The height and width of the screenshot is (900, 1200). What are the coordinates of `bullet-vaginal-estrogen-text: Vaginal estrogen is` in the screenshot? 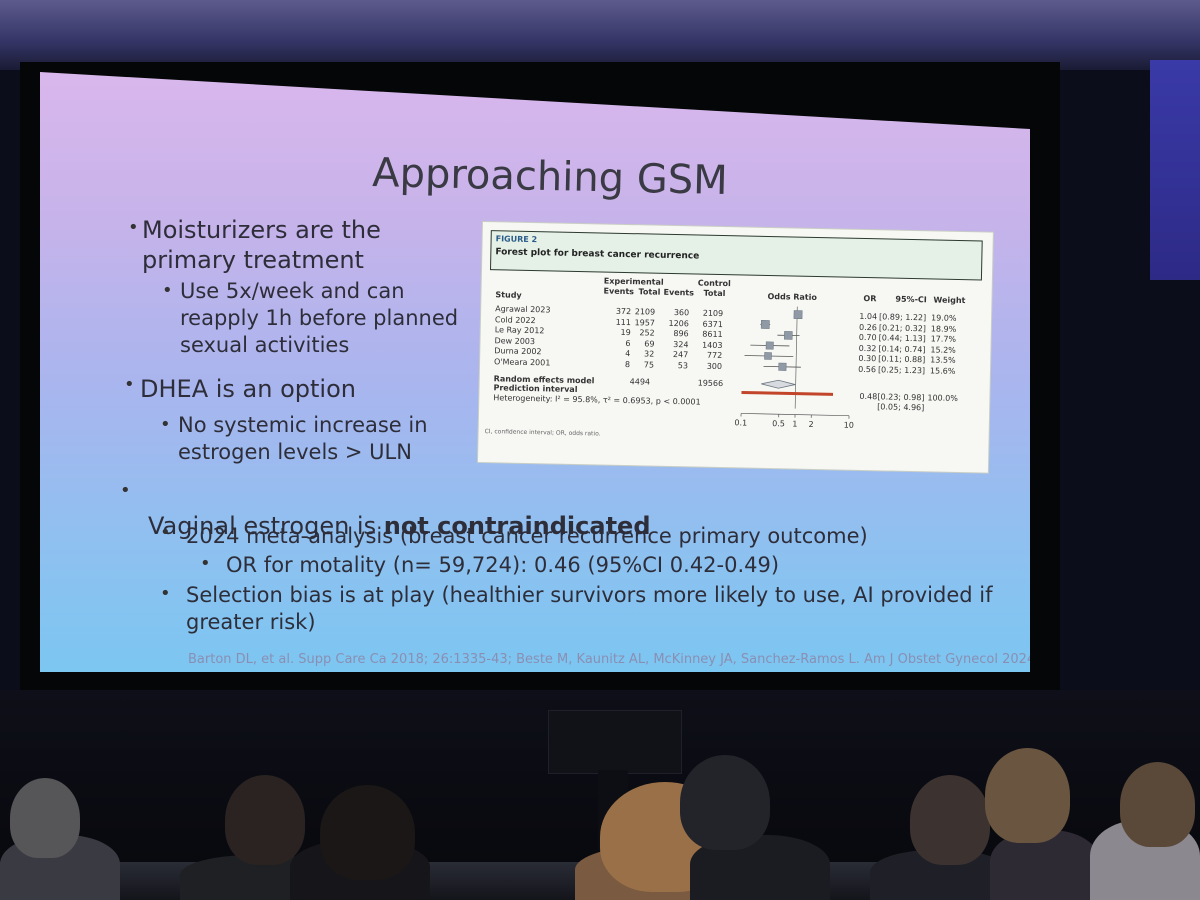 It's located at (266, 526).